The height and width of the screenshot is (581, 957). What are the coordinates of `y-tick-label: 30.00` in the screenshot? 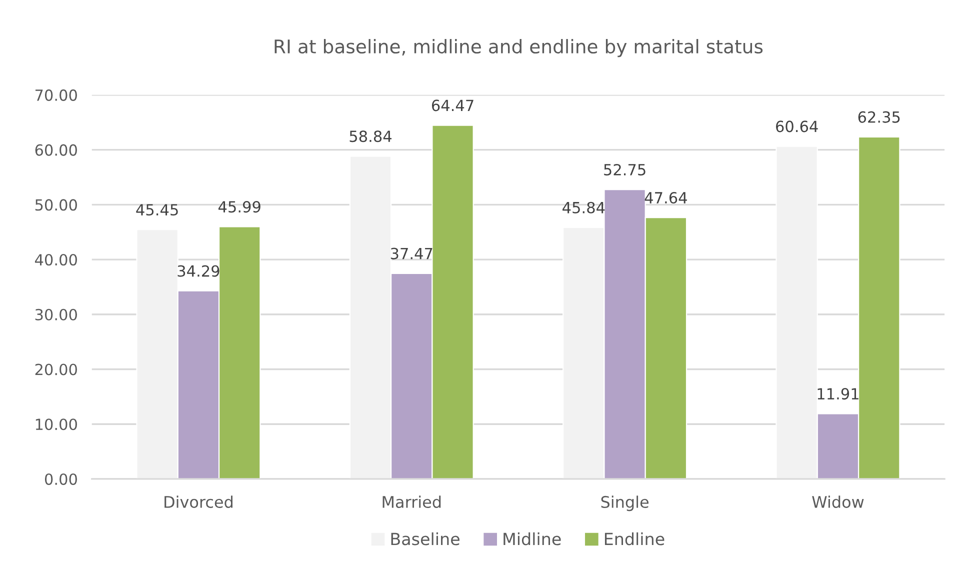 It's located at (56, 314).